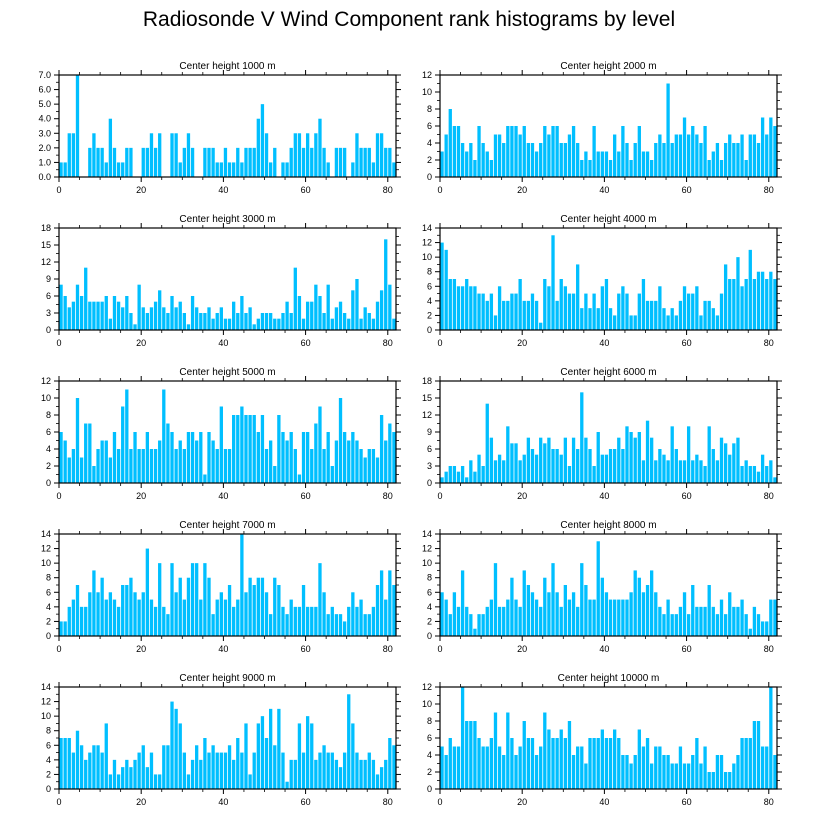 This screenshot has width=818, height=824. I want to click on x-tick-label: 80, so click(769, 649).